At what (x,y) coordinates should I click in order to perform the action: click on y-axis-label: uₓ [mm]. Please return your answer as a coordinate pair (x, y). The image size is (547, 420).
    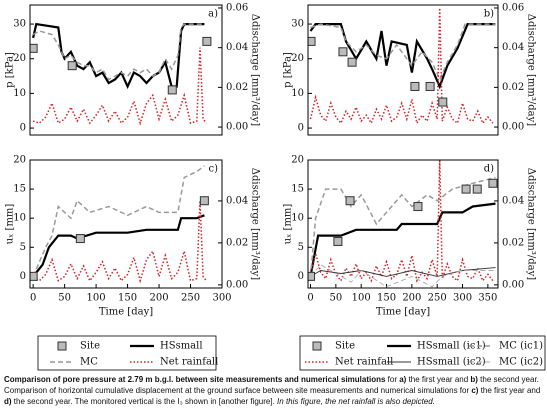
    Looking at the image, I should click on (10, 224).